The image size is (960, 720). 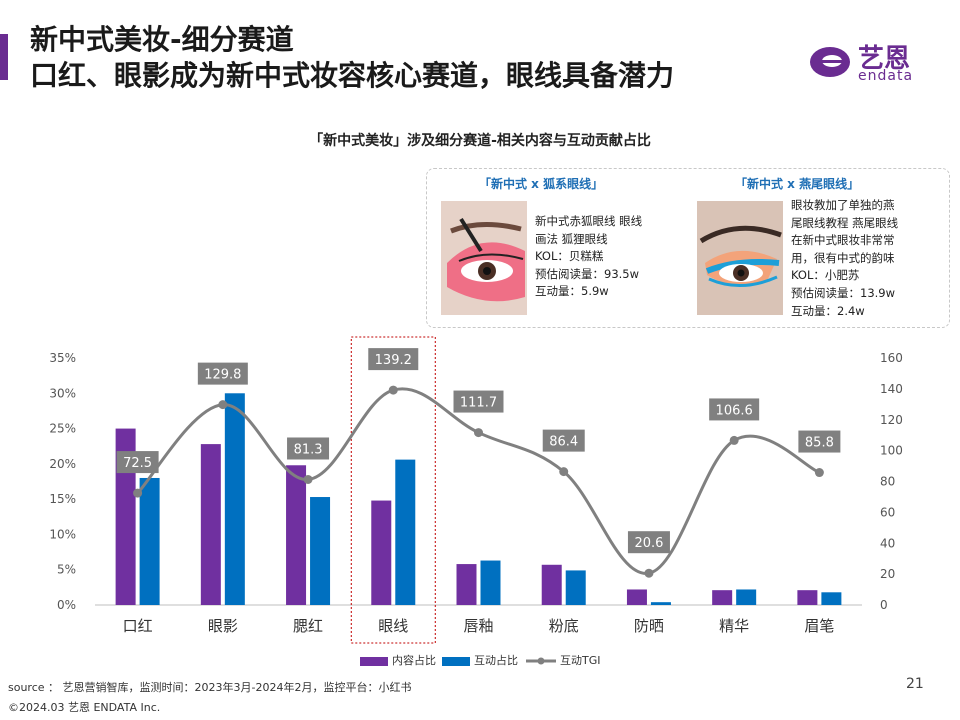 I want to click on x-tick-label: 眉笔, so click(x=819, y=626).